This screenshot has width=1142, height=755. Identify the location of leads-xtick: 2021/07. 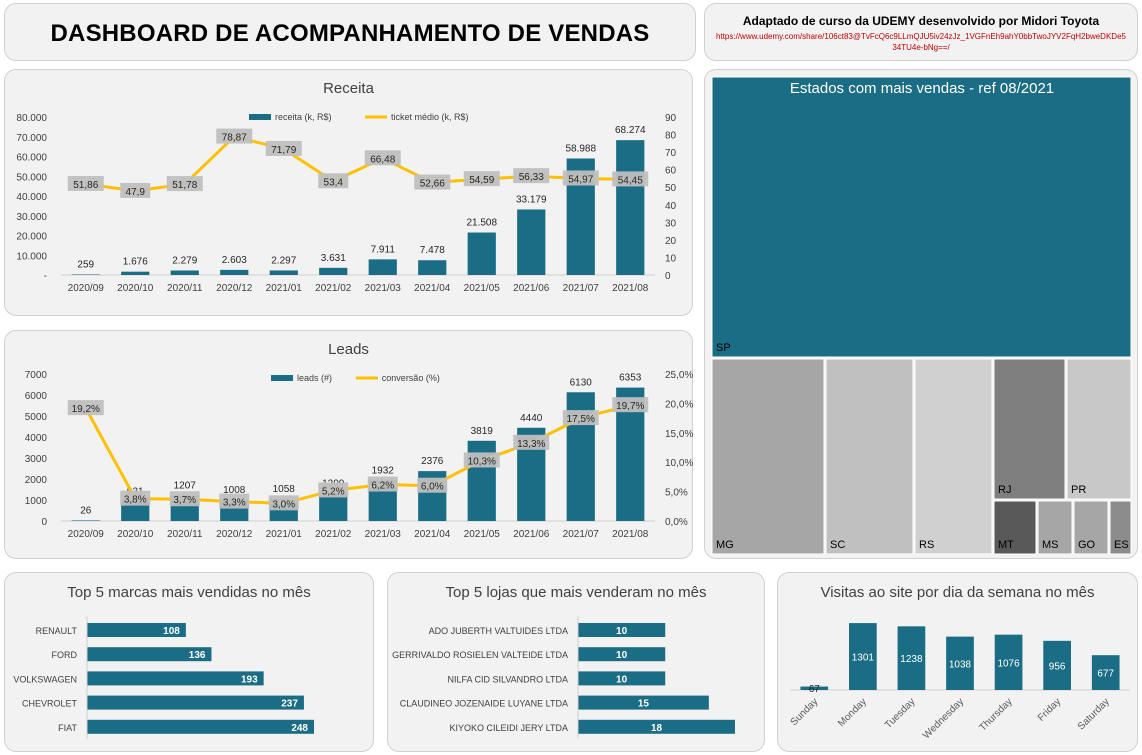
(581, 534).